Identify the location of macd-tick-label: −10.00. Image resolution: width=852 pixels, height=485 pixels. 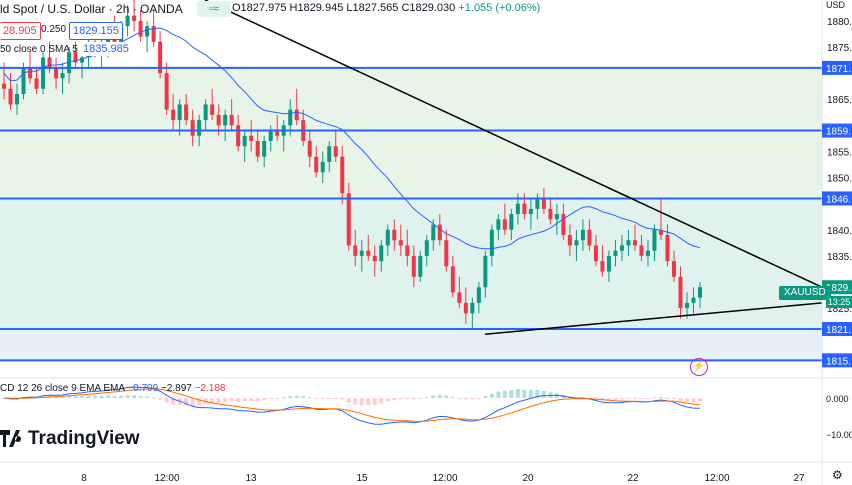
(839, 435).